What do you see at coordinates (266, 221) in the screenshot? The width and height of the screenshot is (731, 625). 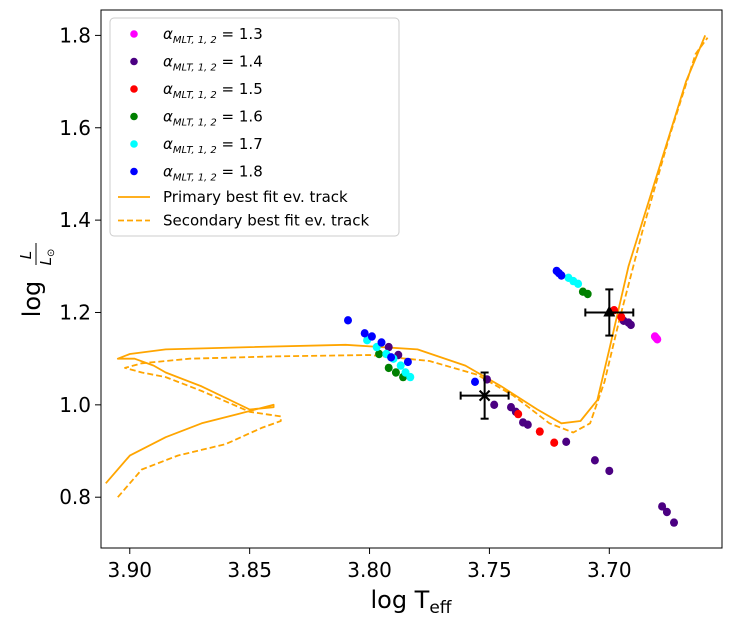 I see `legend-label: Secondary best fit ev. track` at bounding box center [266, 221].